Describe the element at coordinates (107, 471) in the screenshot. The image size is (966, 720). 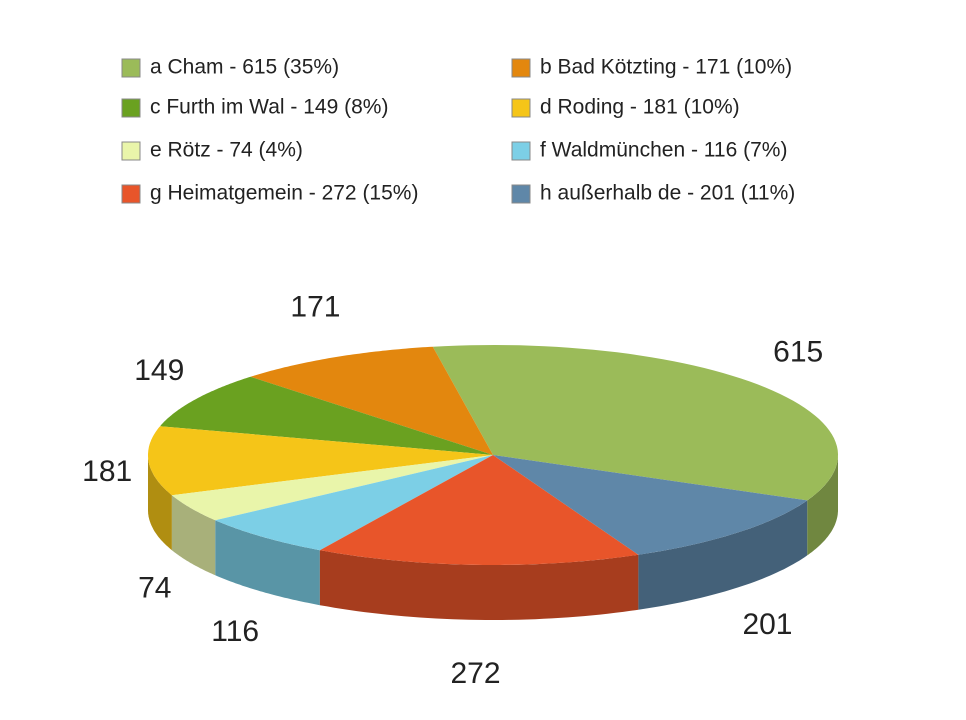
I see `data-label: 181` at that location.